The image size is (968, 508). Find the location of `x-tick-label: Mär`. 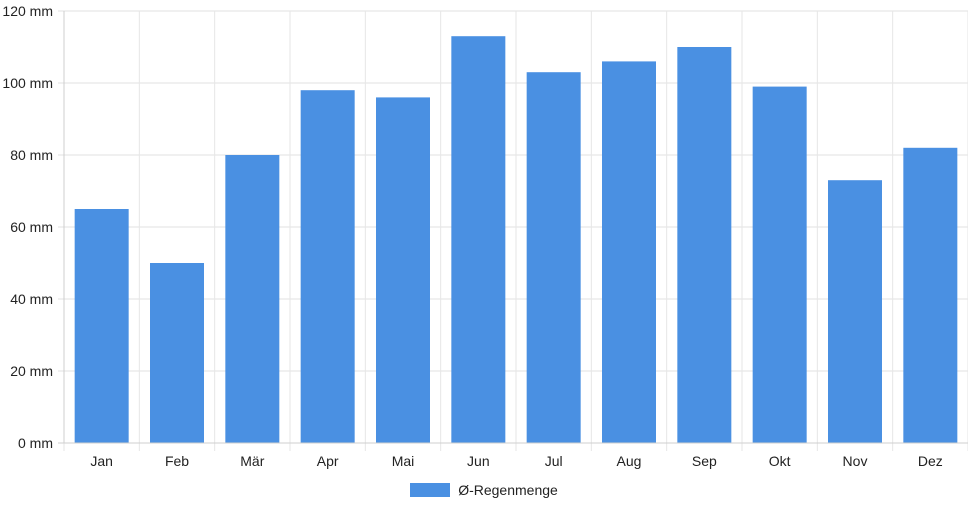

x-tick-label: Mär is located at coordinates (252, 461).